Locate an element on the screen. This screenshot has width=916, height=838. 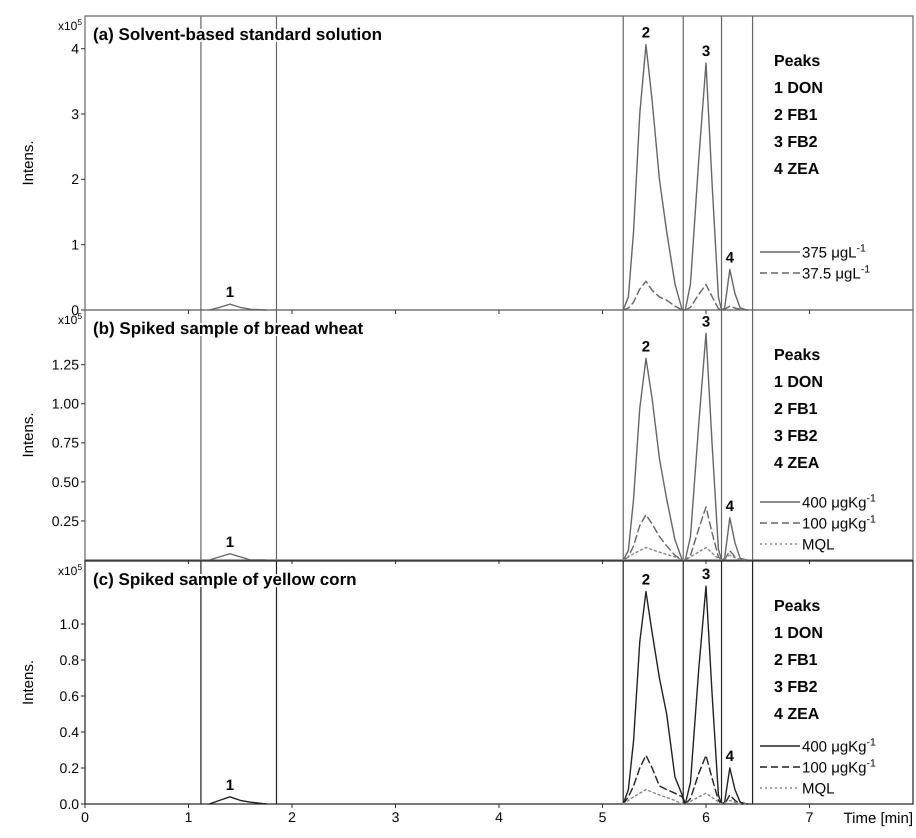
x-tick-label: 0 is located at coordinates (85, 817).